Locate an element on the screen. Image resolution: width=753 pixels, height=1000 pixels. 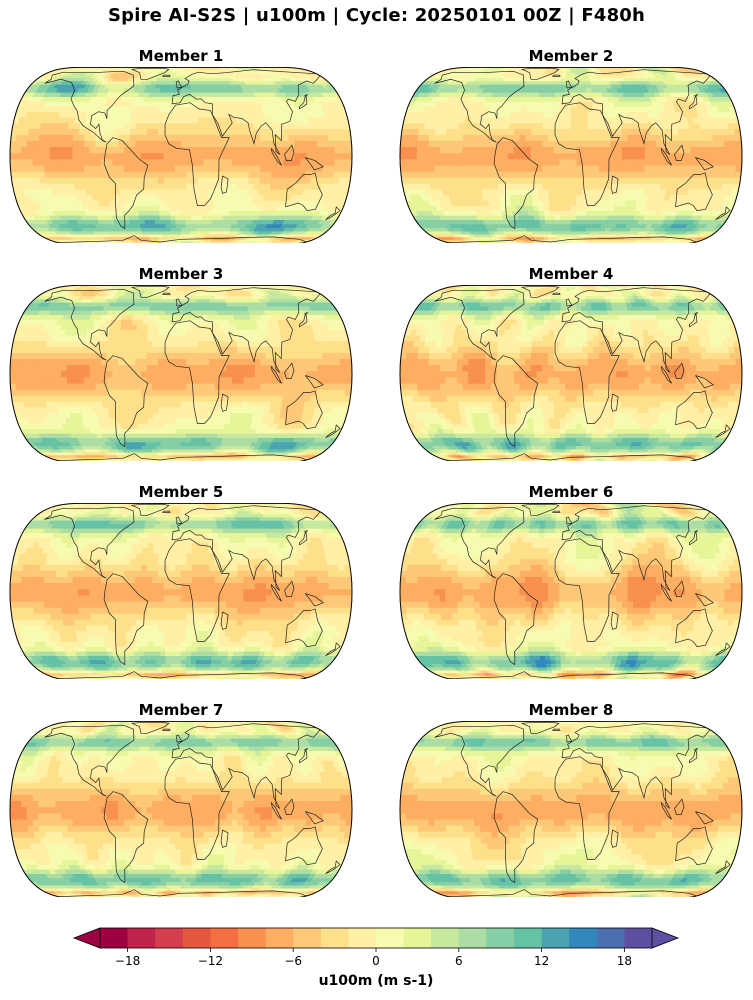
colorbar-over-extension is located at coordinates (665, 938).